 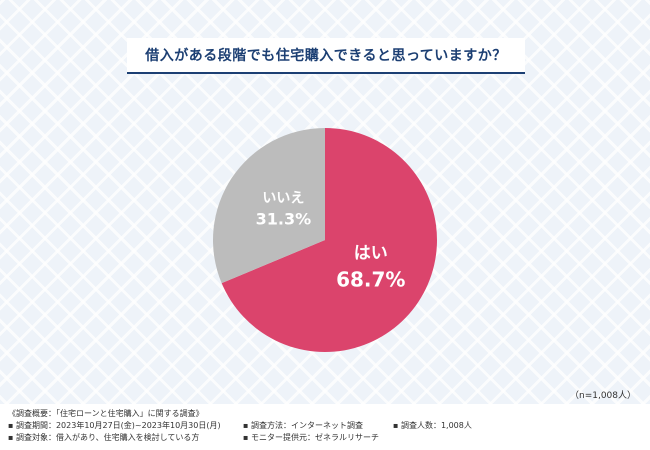 I want to click on chart-title: 借入がある段階でも住宅購入できると思っていますか？, so click(x=326, y=56).